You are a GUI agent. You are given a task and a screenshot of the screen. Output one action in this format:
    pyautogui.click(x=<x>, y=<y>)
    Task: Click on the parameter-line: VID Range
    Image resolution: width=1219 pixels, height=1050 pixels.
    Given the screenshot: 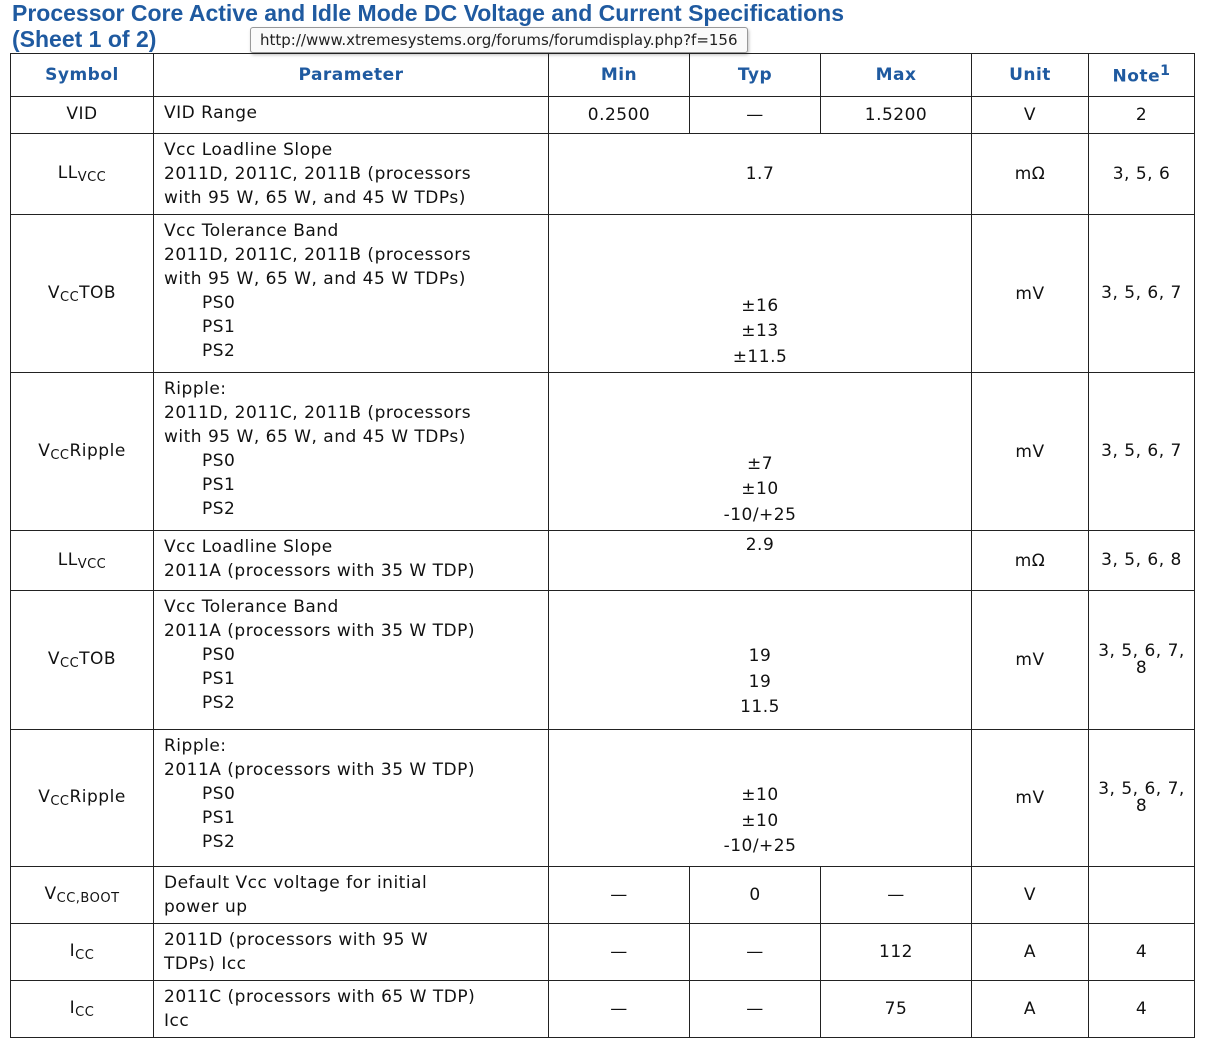 What is the action you would take?
    pyautogui.click(x=211, y=113)
    